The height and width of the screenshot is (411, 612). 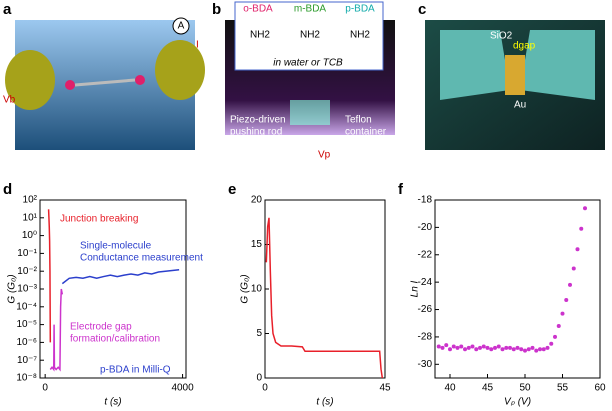 What do you see at coordinates (257, 289) in the screenshot?
I see `y-tick-label: 10` at bounding box center [257, 289].